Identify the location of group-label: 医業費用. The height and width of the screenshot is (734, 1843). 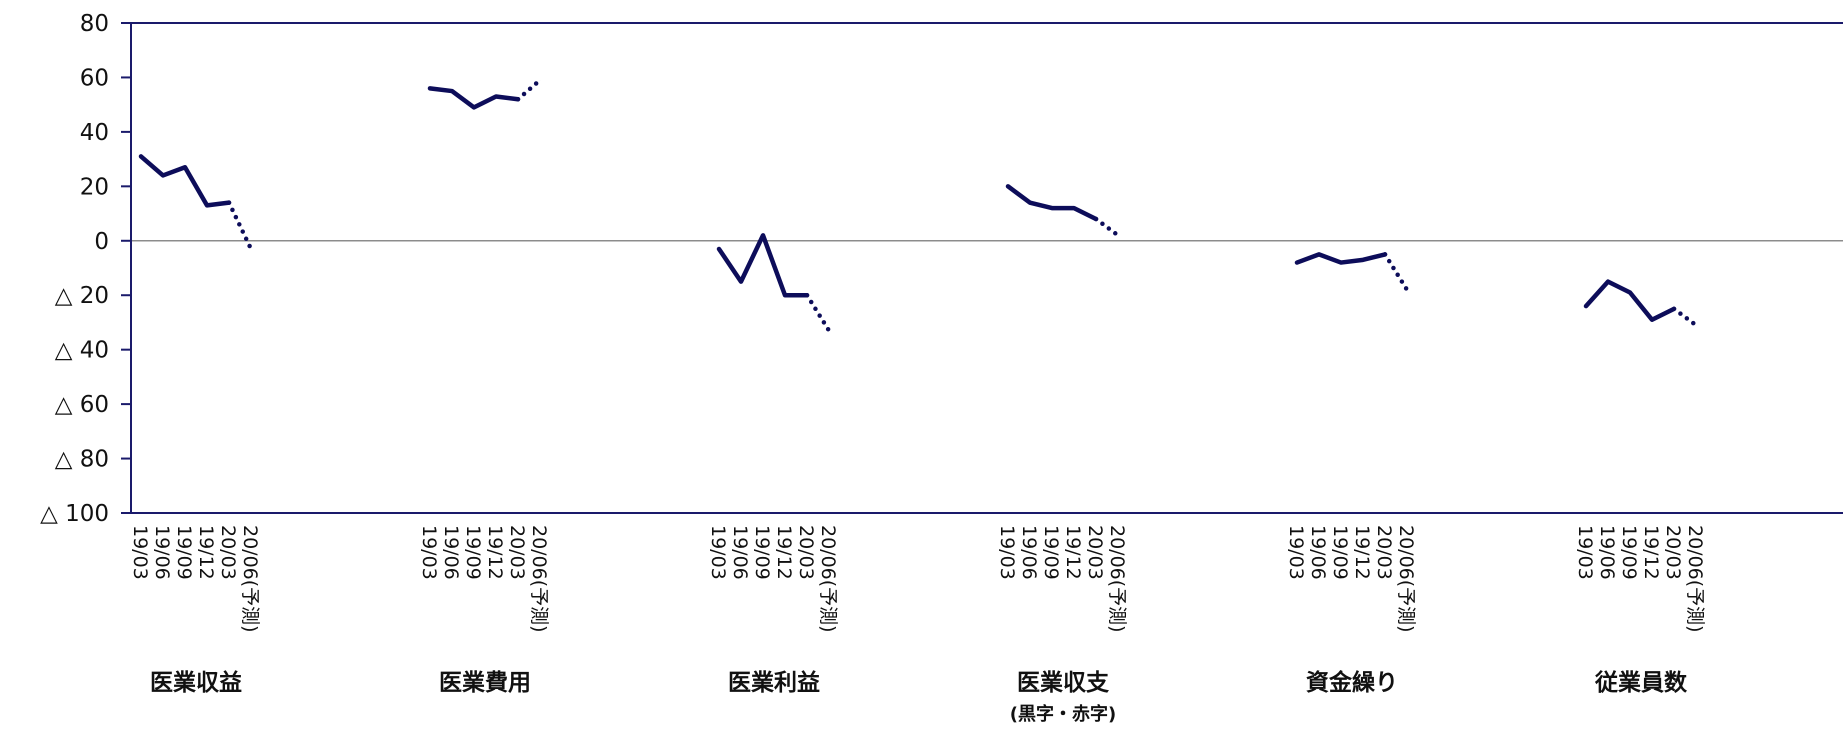
(485, 682).